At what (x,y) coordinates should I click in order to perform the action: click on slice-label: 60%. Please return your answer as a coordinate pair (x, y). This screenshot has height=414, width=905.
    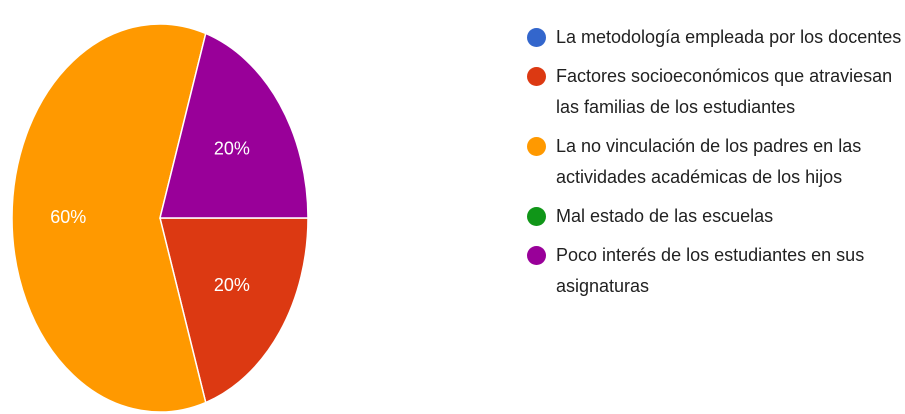
    Looking at the image, I should click on (68, 217).